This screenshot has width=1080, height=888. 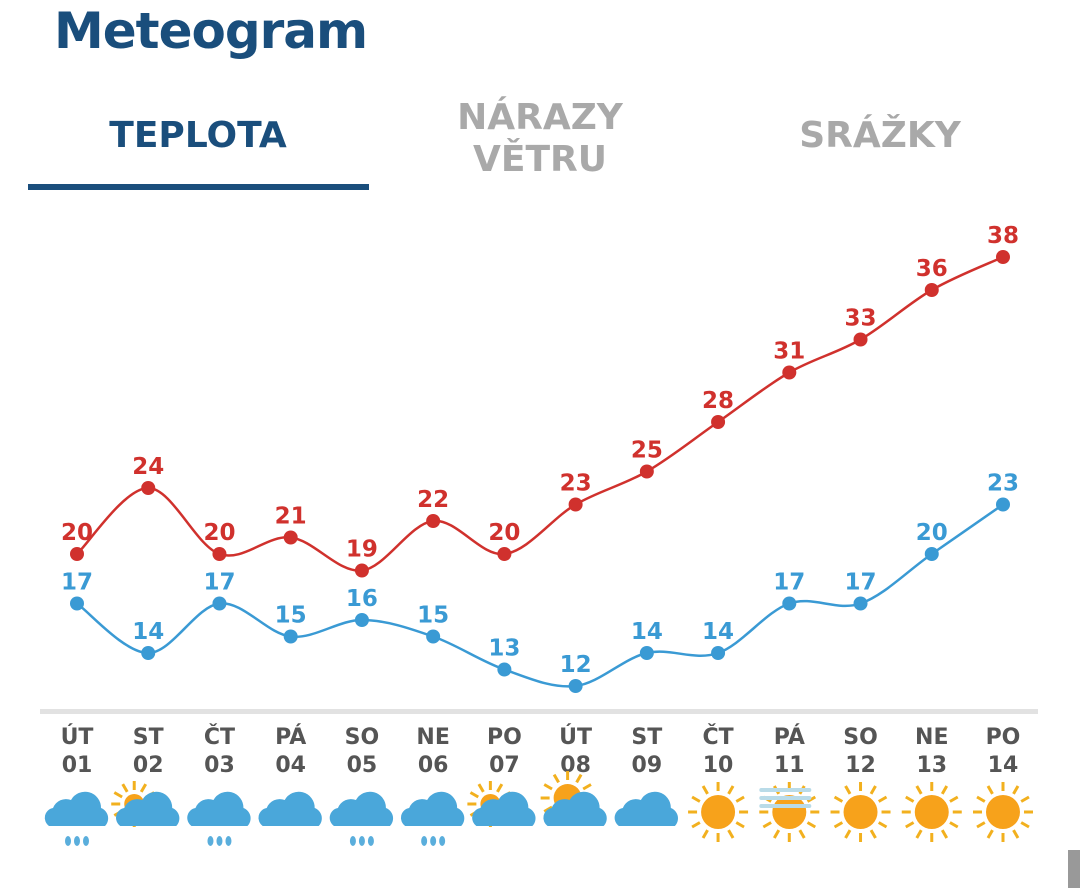 I want to click on max-temp-label: 22, so click(x=433, y=500).